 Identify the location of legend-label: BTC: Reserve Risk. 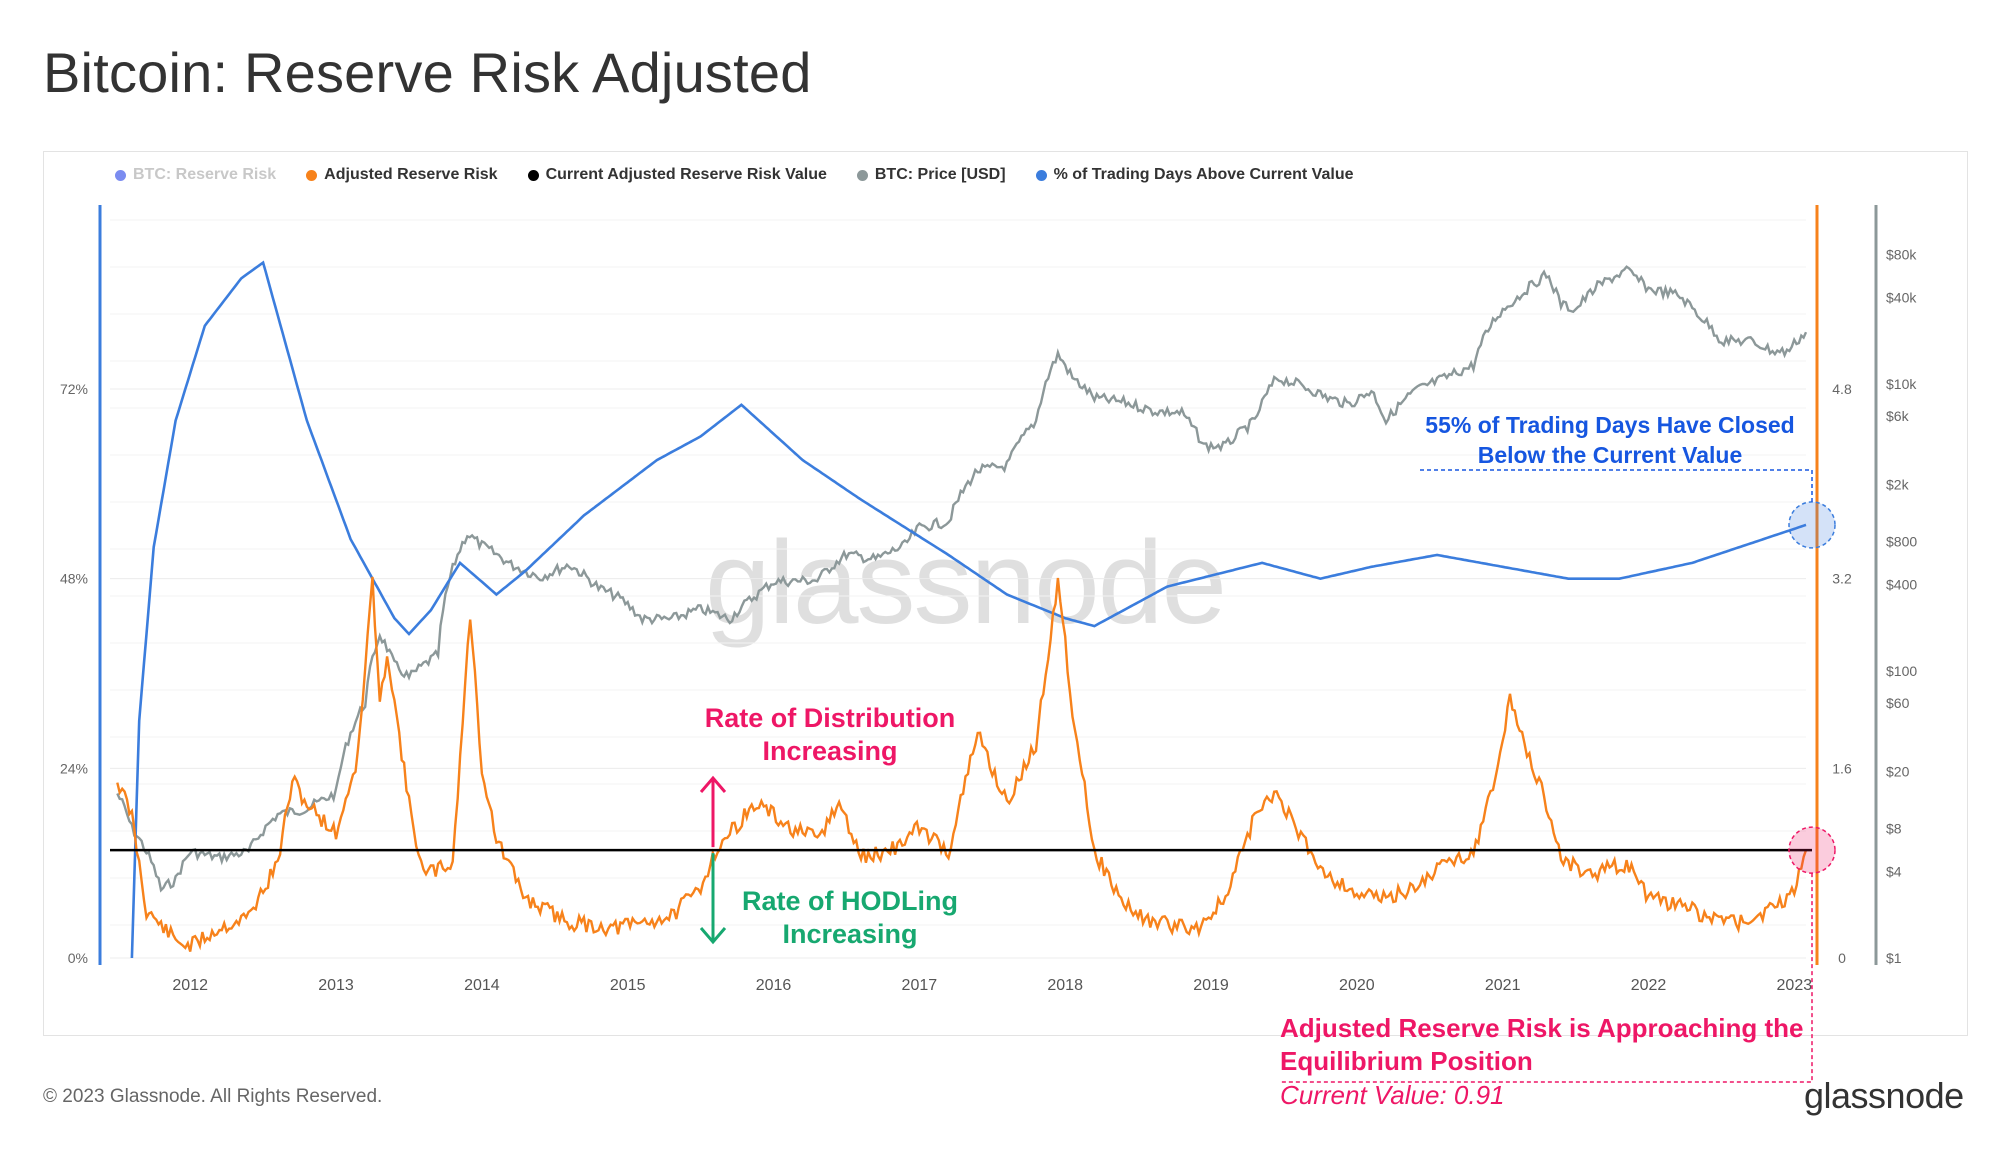
(205, 174).